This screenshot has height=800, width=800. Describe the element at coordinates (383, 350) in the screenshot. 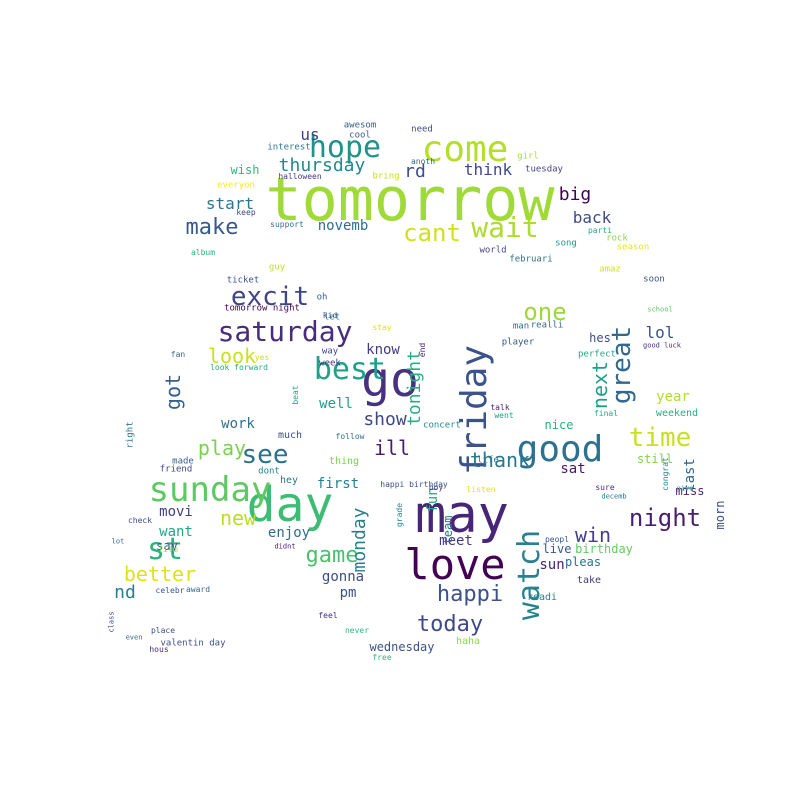

I see `word-know: know` at that location.